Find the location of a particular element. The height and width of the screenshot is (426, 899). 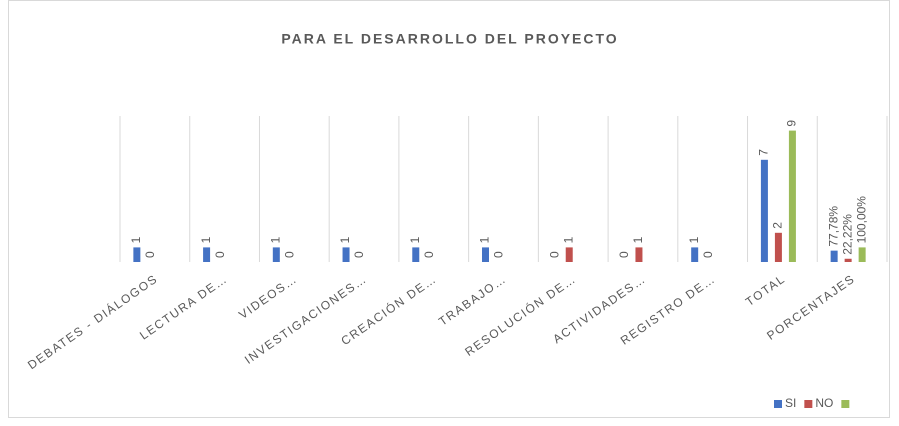

data-label: 100,00% is located at coordinates (861, 220).